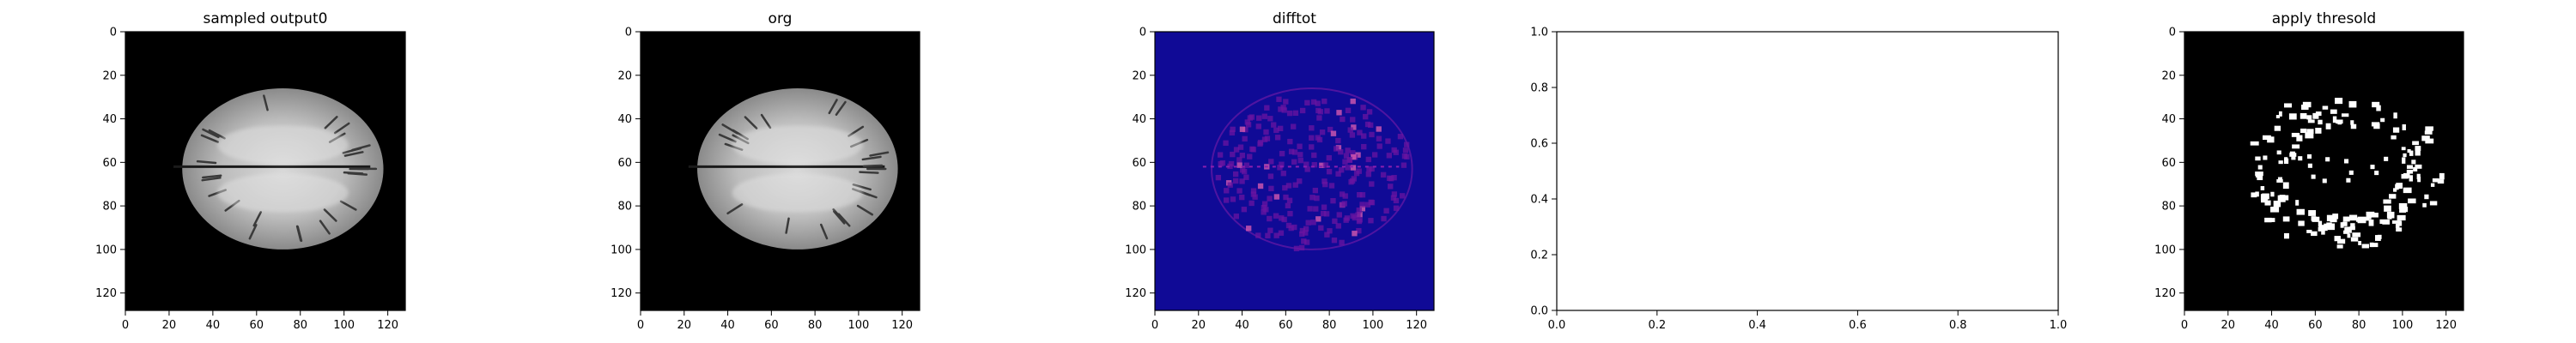 Image resolution: width=2576 pixels, height=343 pixels. What do you see at coordinates (300, 326) in the screenshot?
I see `x-tick-label: 80` at bounding box center [300, 326].